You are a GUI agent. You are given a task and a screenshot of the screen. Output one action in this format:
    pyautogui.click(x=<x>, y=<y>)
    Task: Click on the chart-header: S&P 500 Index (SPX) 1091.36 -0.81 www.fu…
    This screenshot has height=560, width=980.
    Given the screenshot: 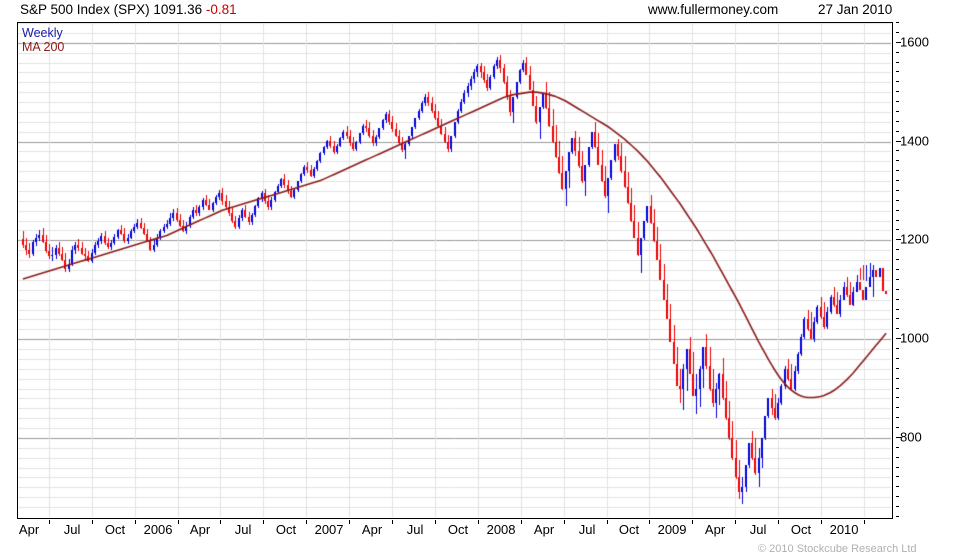 What is the action you would take?
    pyautogui.click(x=490, y=12)
    